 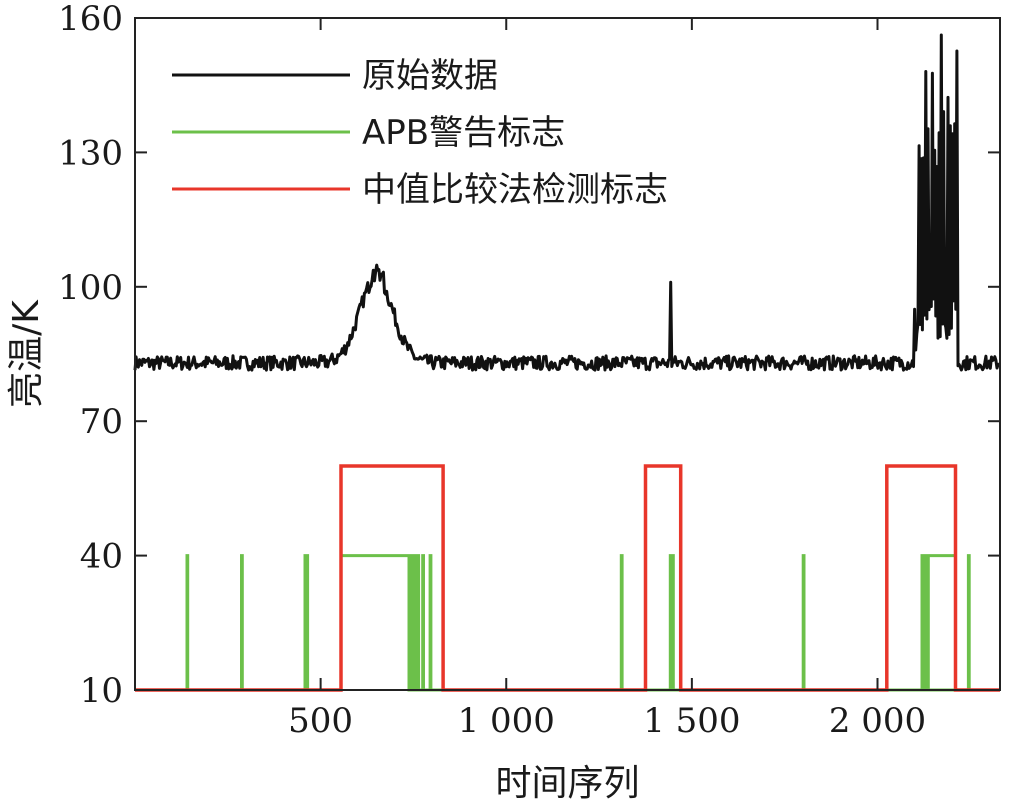 I want to click on y-tick-label: 160, so click(x=90, y=19).